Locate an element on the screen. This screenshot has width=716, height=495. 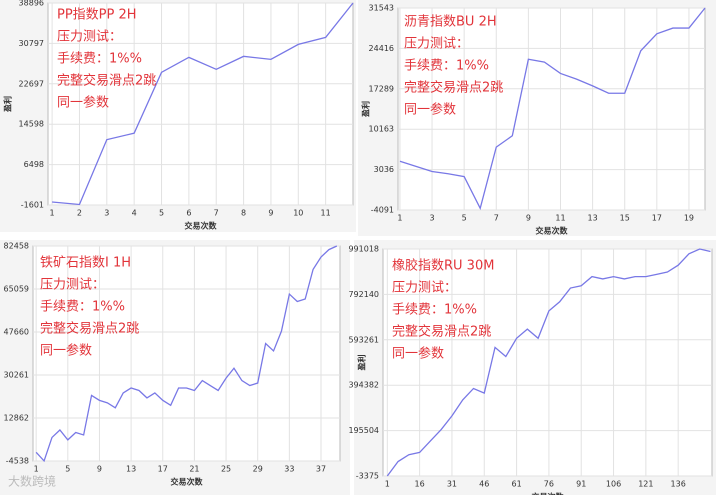
x-tick-label: 10 is located at coordinates (298, 213).